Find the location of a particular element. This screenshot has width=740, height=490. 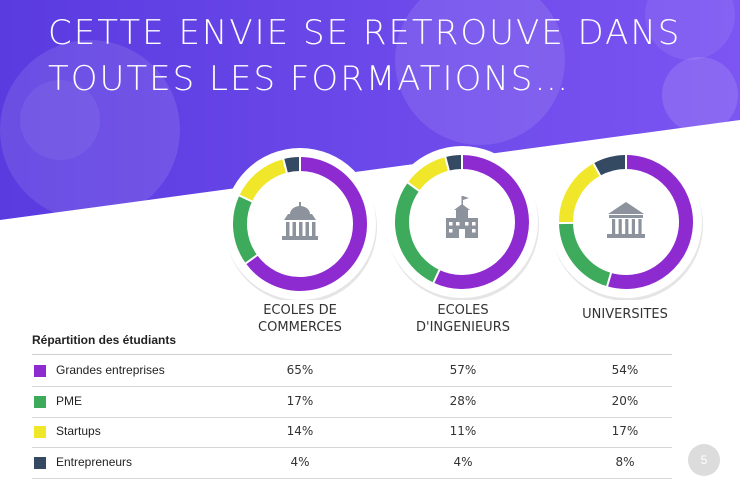

columns-building-icon is located at coordinates (626, 220).